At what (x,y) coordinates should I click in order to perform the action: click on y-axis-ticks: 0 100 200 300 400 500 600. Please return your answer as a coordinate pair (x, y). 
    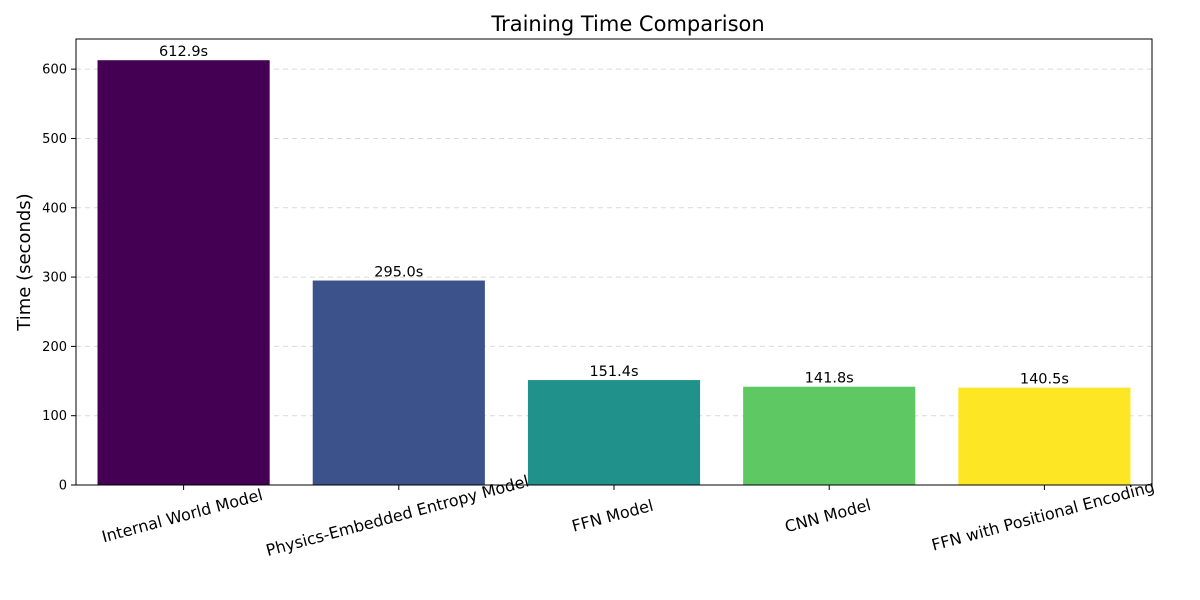
    Looking at the image, I should click on (59, 278).